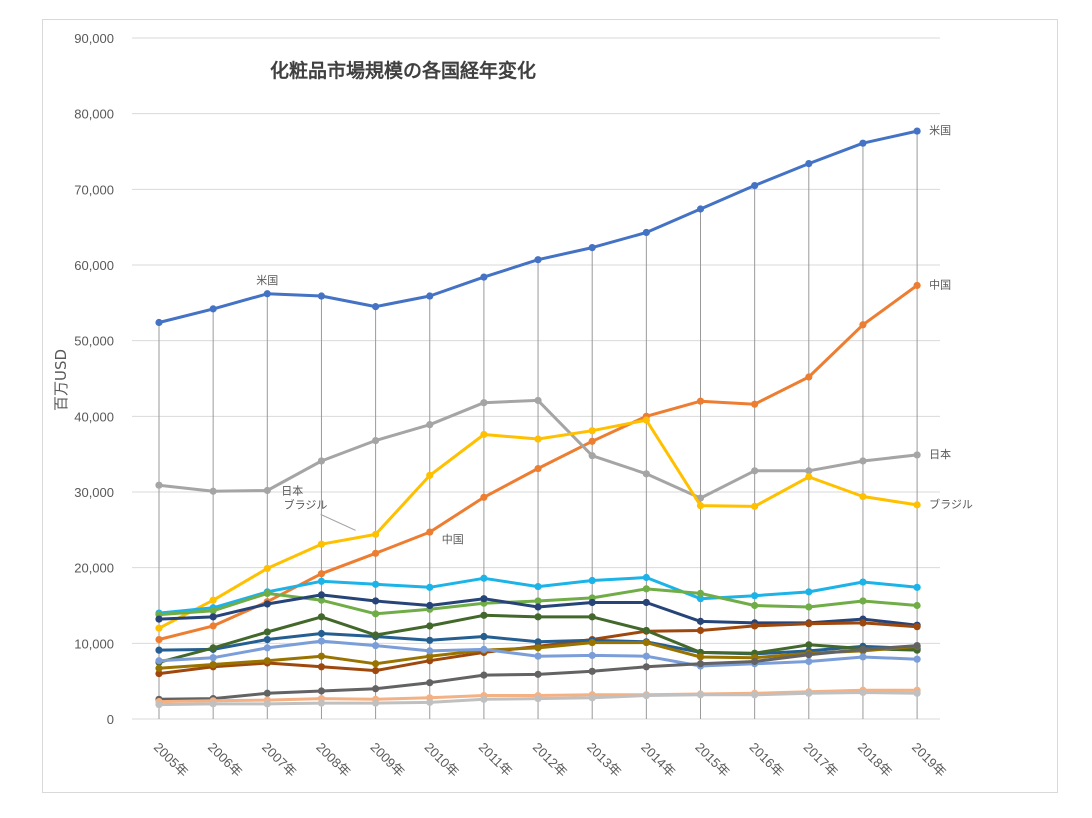 This screenshot has height=818, width=1092. What do you see at coordinates (929, 760) in the screenshot?
I see `x-tick-label: 2019年` at bounding box center [929, 760].